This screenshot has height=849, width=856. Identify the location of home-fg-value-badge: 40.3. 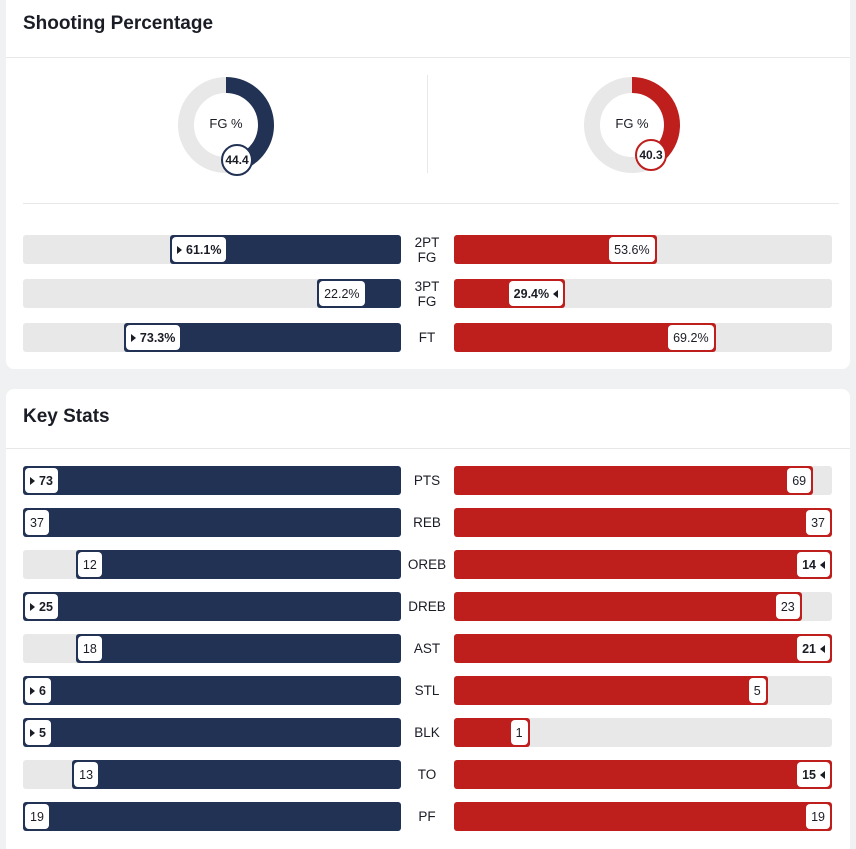
(651, 155).